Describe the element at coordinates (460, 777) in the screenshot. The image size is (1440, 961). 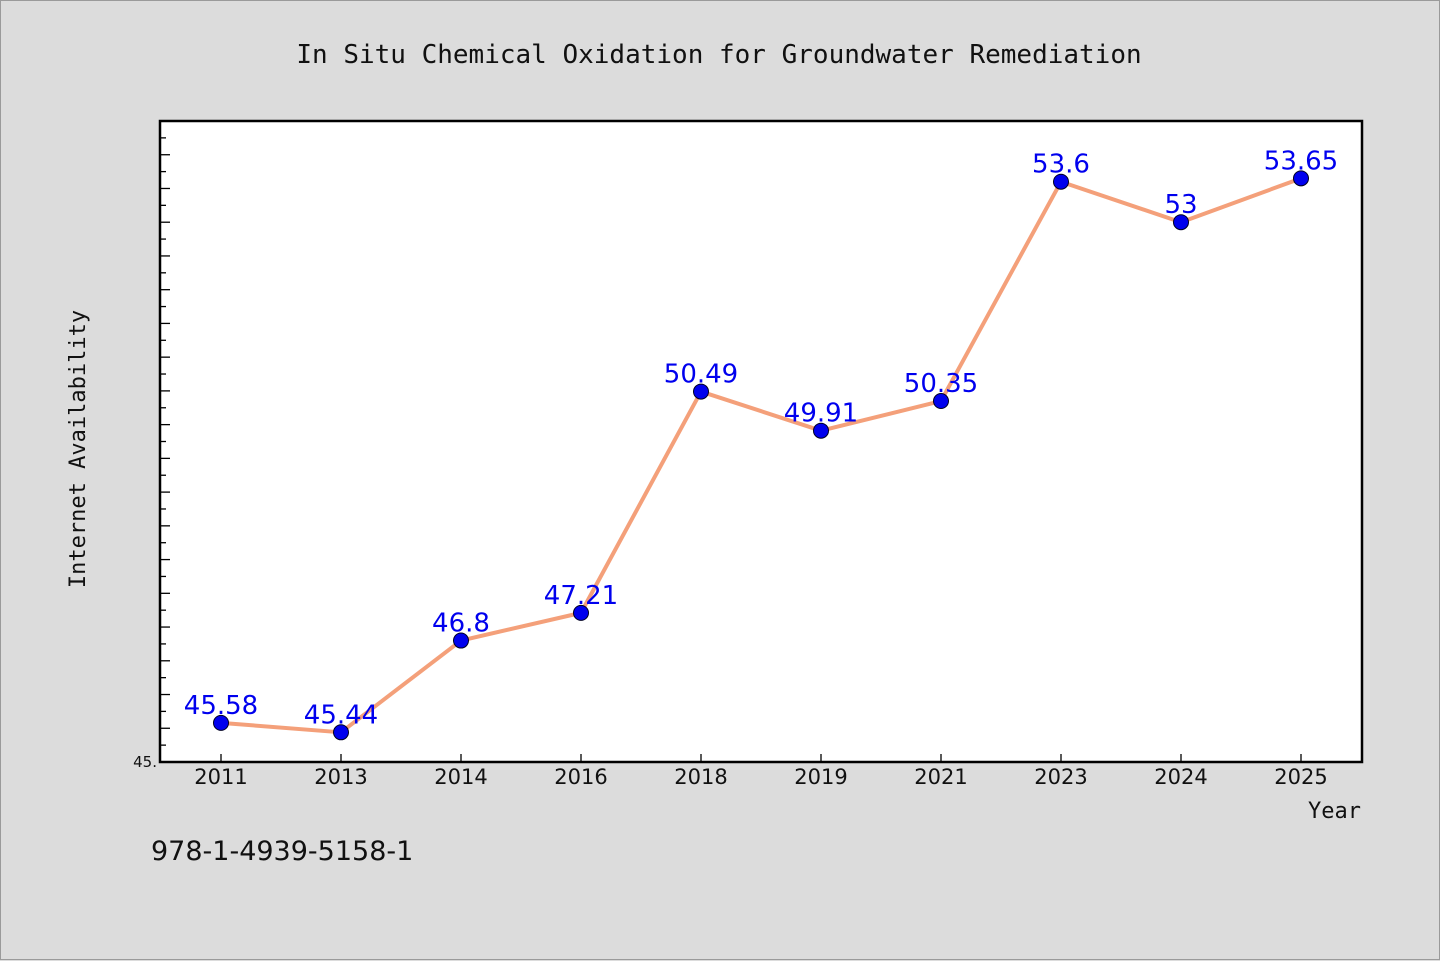
I see `x-tick-label: 2014` at that location.